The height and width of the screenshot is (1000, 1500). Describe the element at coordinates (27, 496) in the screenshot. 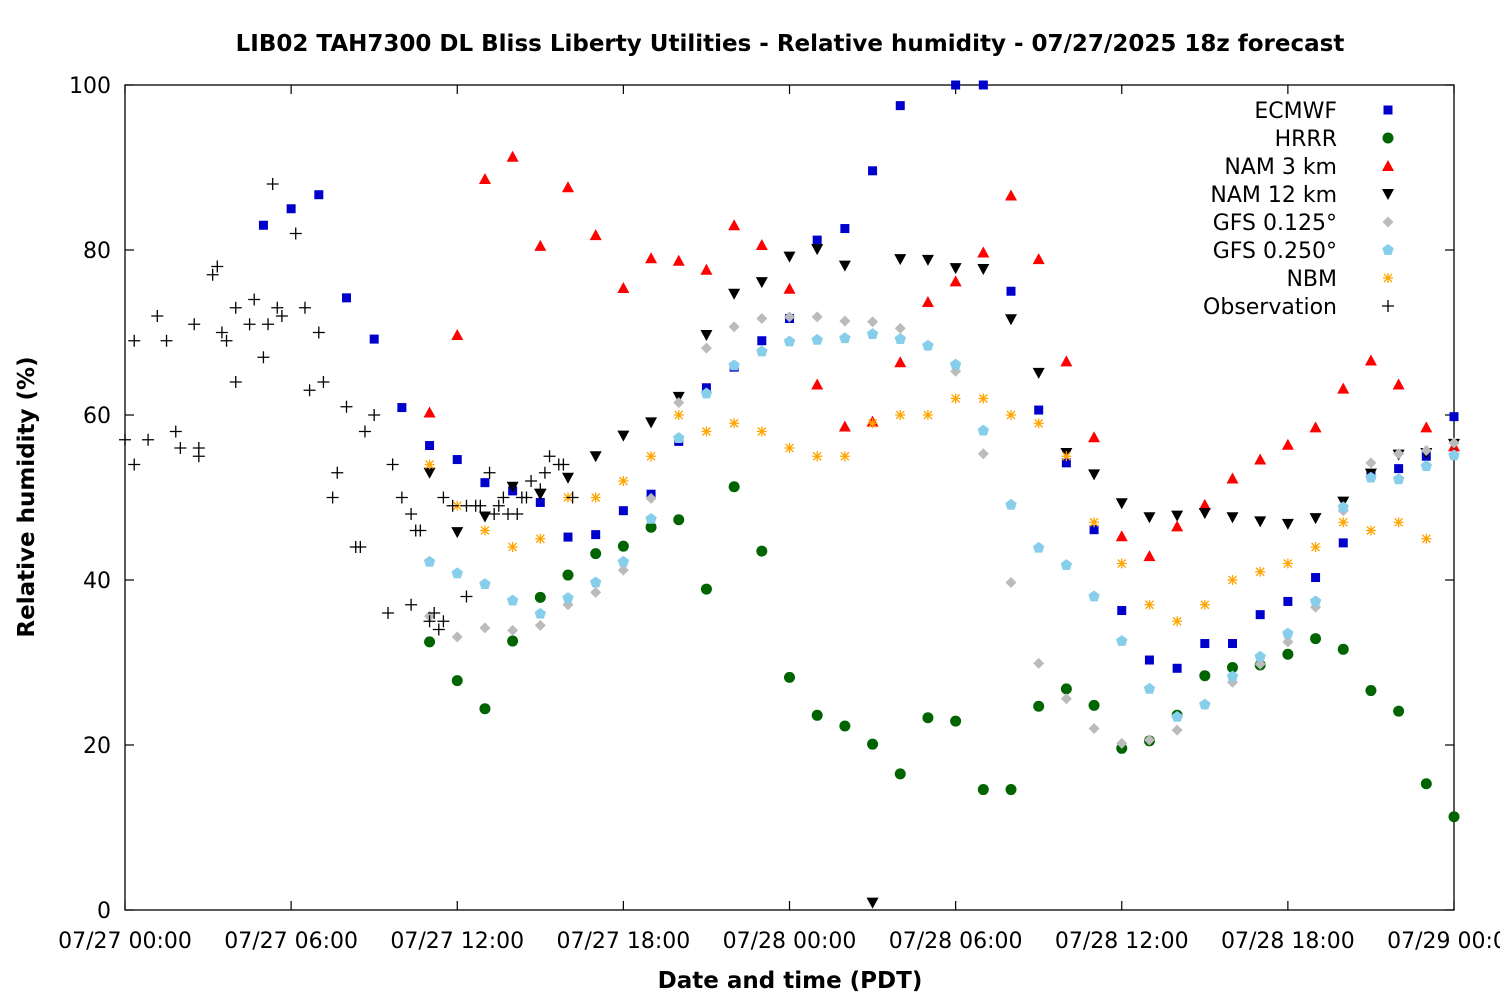

I see `y-axis-title: Relative humidity (%)` at that location.